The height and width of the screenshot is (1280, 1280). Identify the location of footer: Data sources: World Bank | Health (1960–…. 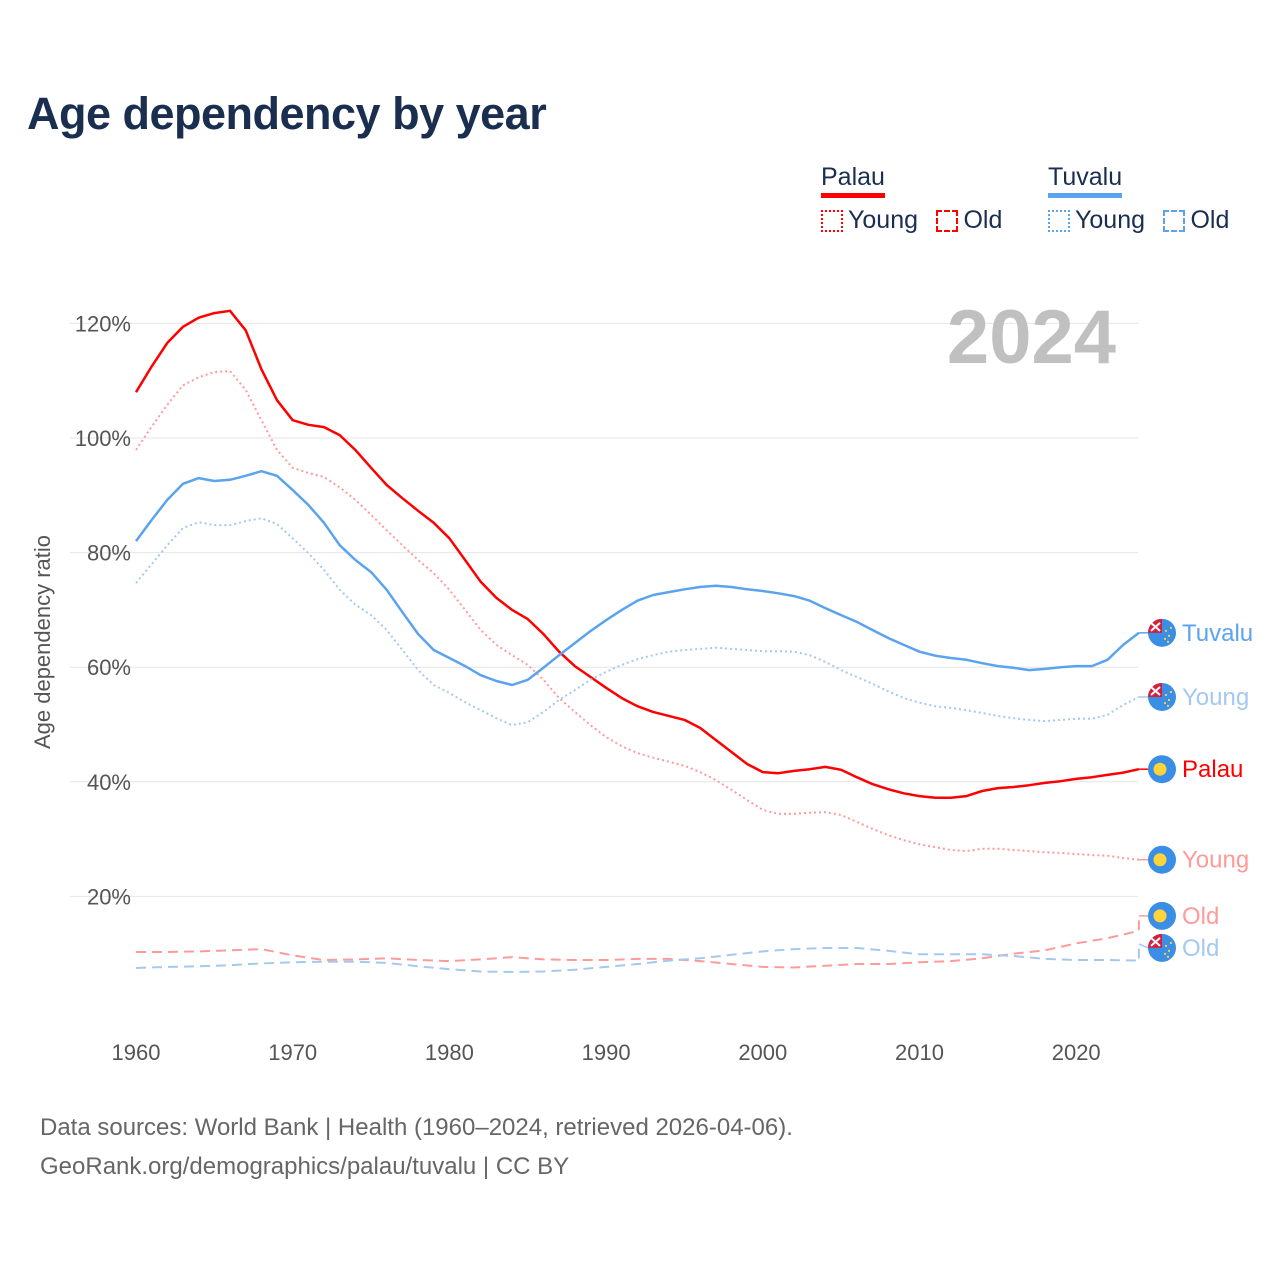
(416, 1147).